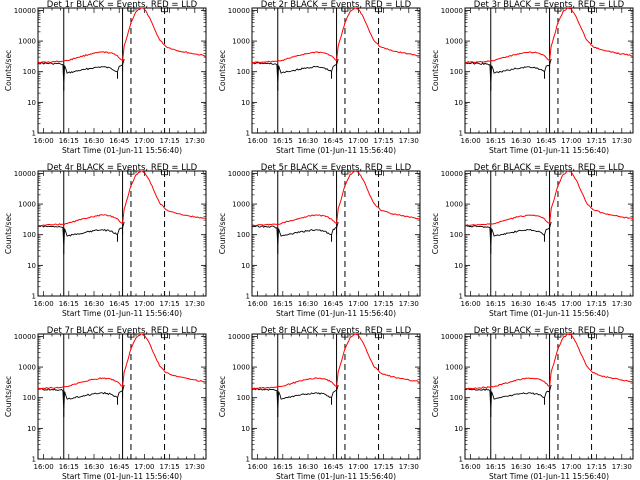  Describe the element at coordinates (336, 5) in the screenshot. I see `panel-title: Det 2r BLACK = Events, RED = LLD` at that location.